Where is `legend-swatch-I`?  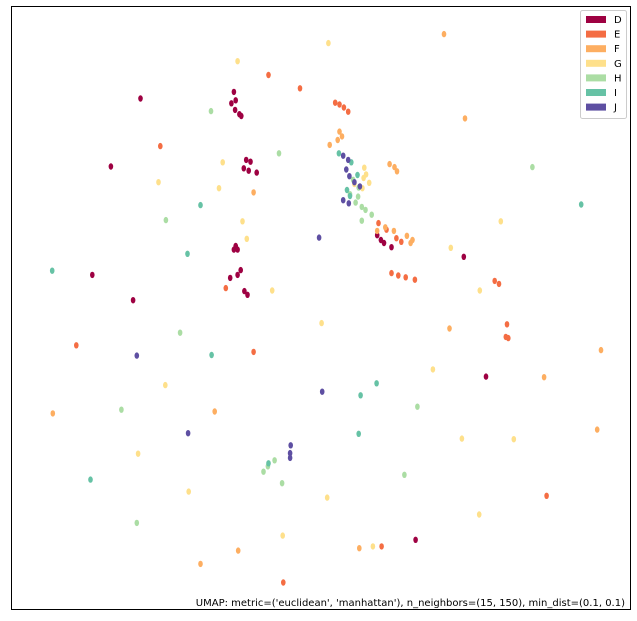 legend-swatch-I is located at coordinates (596, 92).